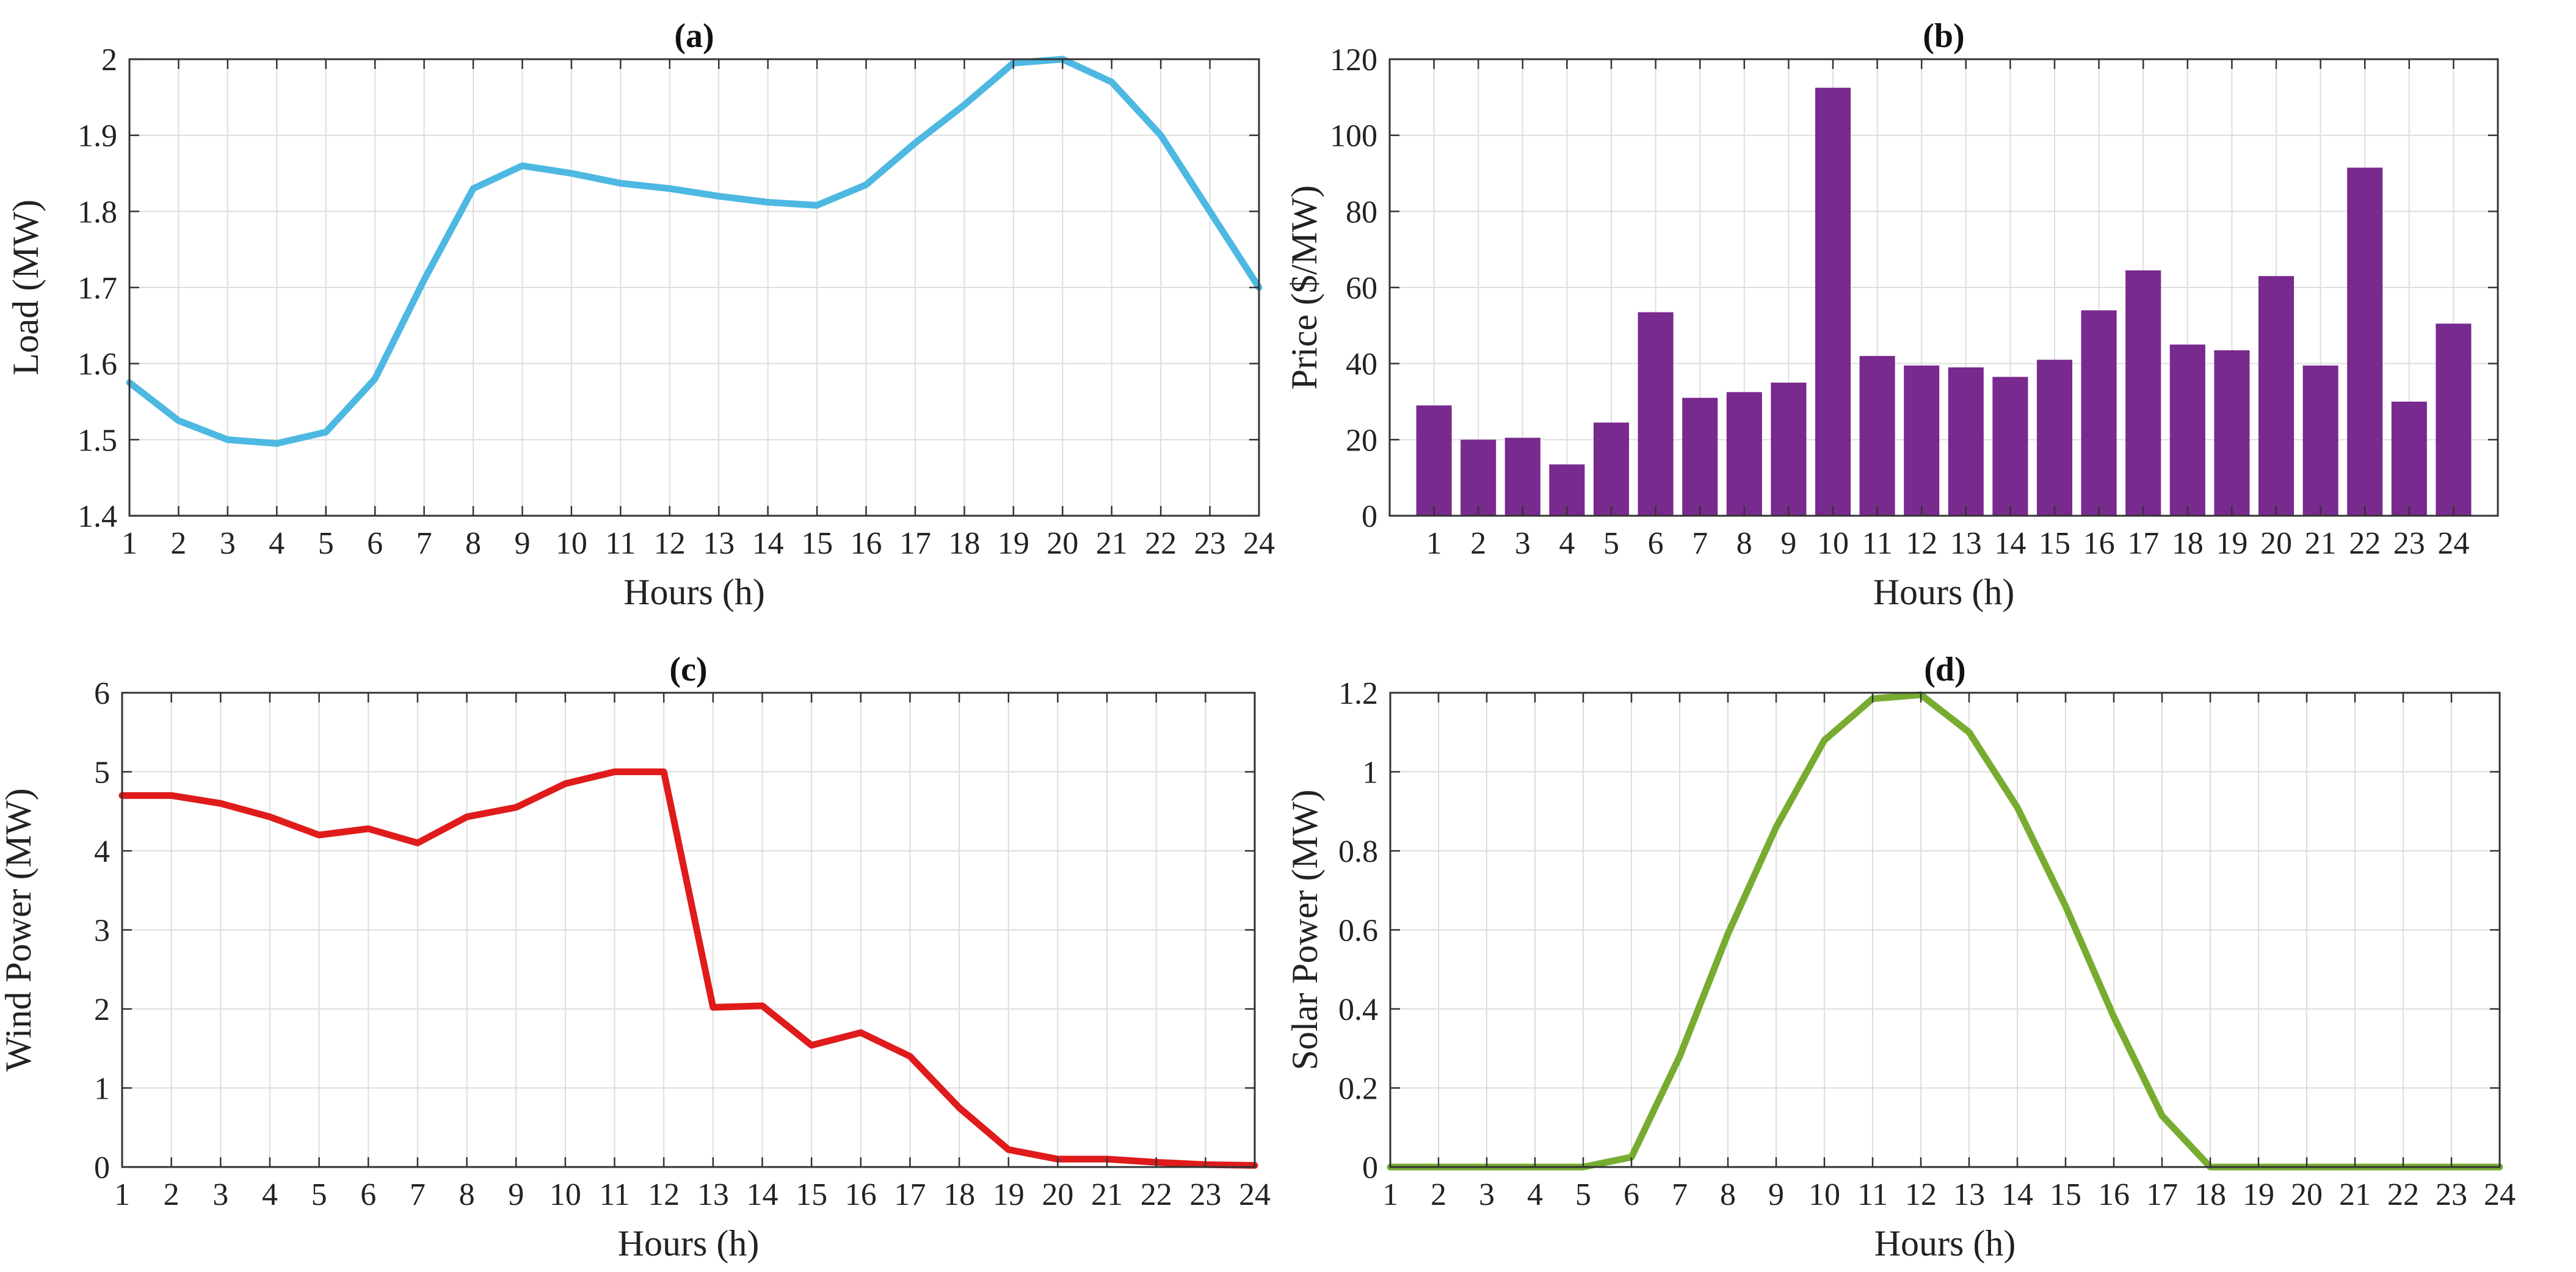 Image resolution: width=2576 pixels, height=1272 pixels. Describe the element at coordinates (102, 773) in the screenshot. I see `y-tick-label: 5` at that location.